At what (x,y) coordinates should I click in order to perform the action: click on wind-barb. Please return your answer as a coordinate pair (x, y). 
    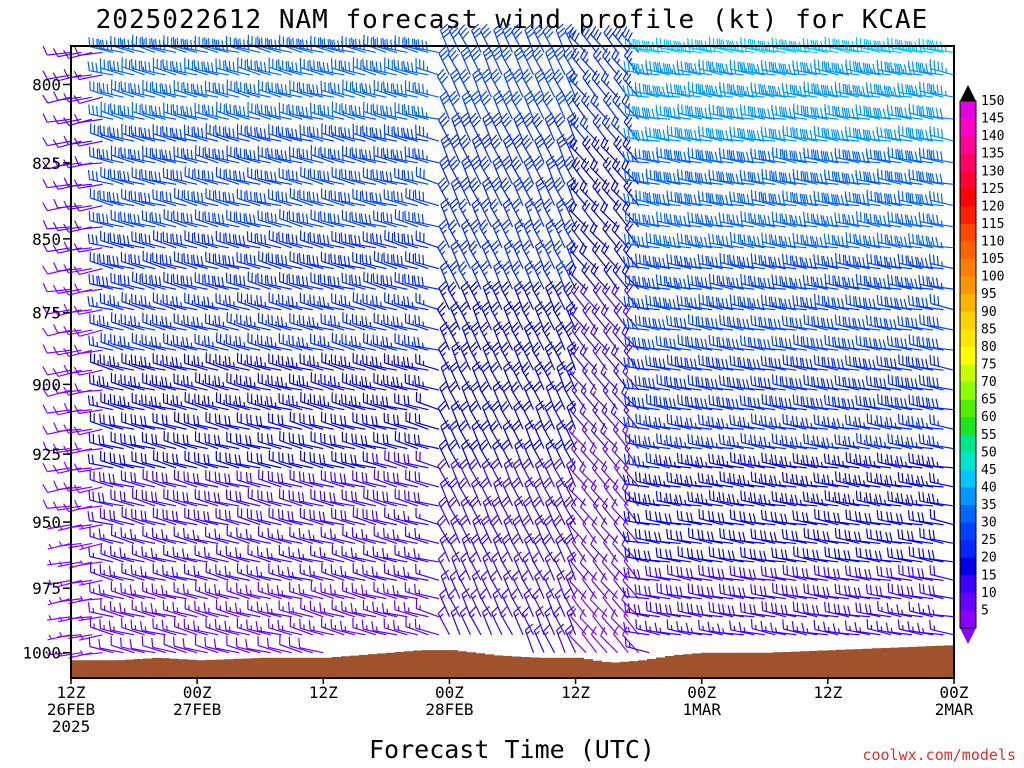
    Looking at the image, I should click on (57, 224).